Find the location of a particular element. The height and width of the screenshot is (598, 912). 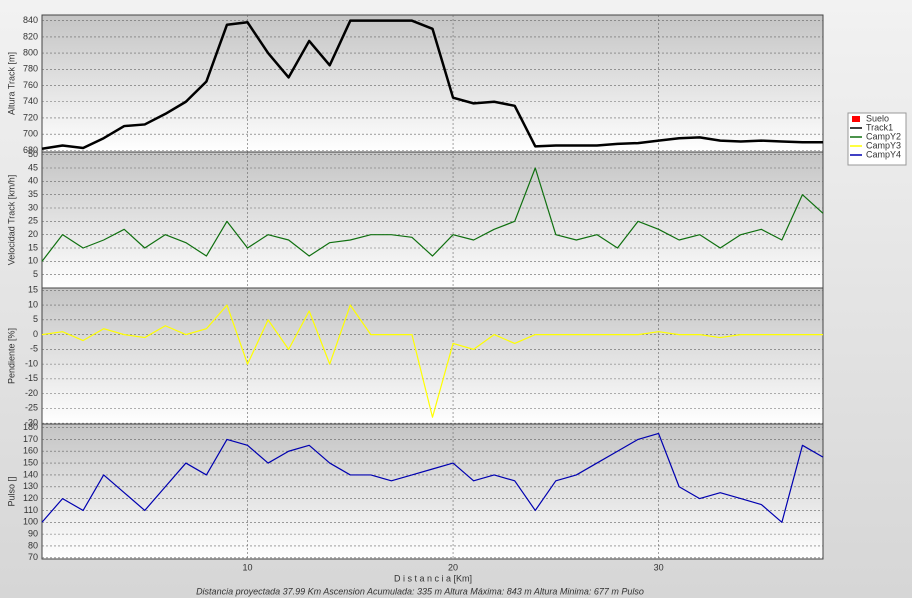

x-axis-title: D i s t a n c i a [Km] is located at coordinates (433, 578).